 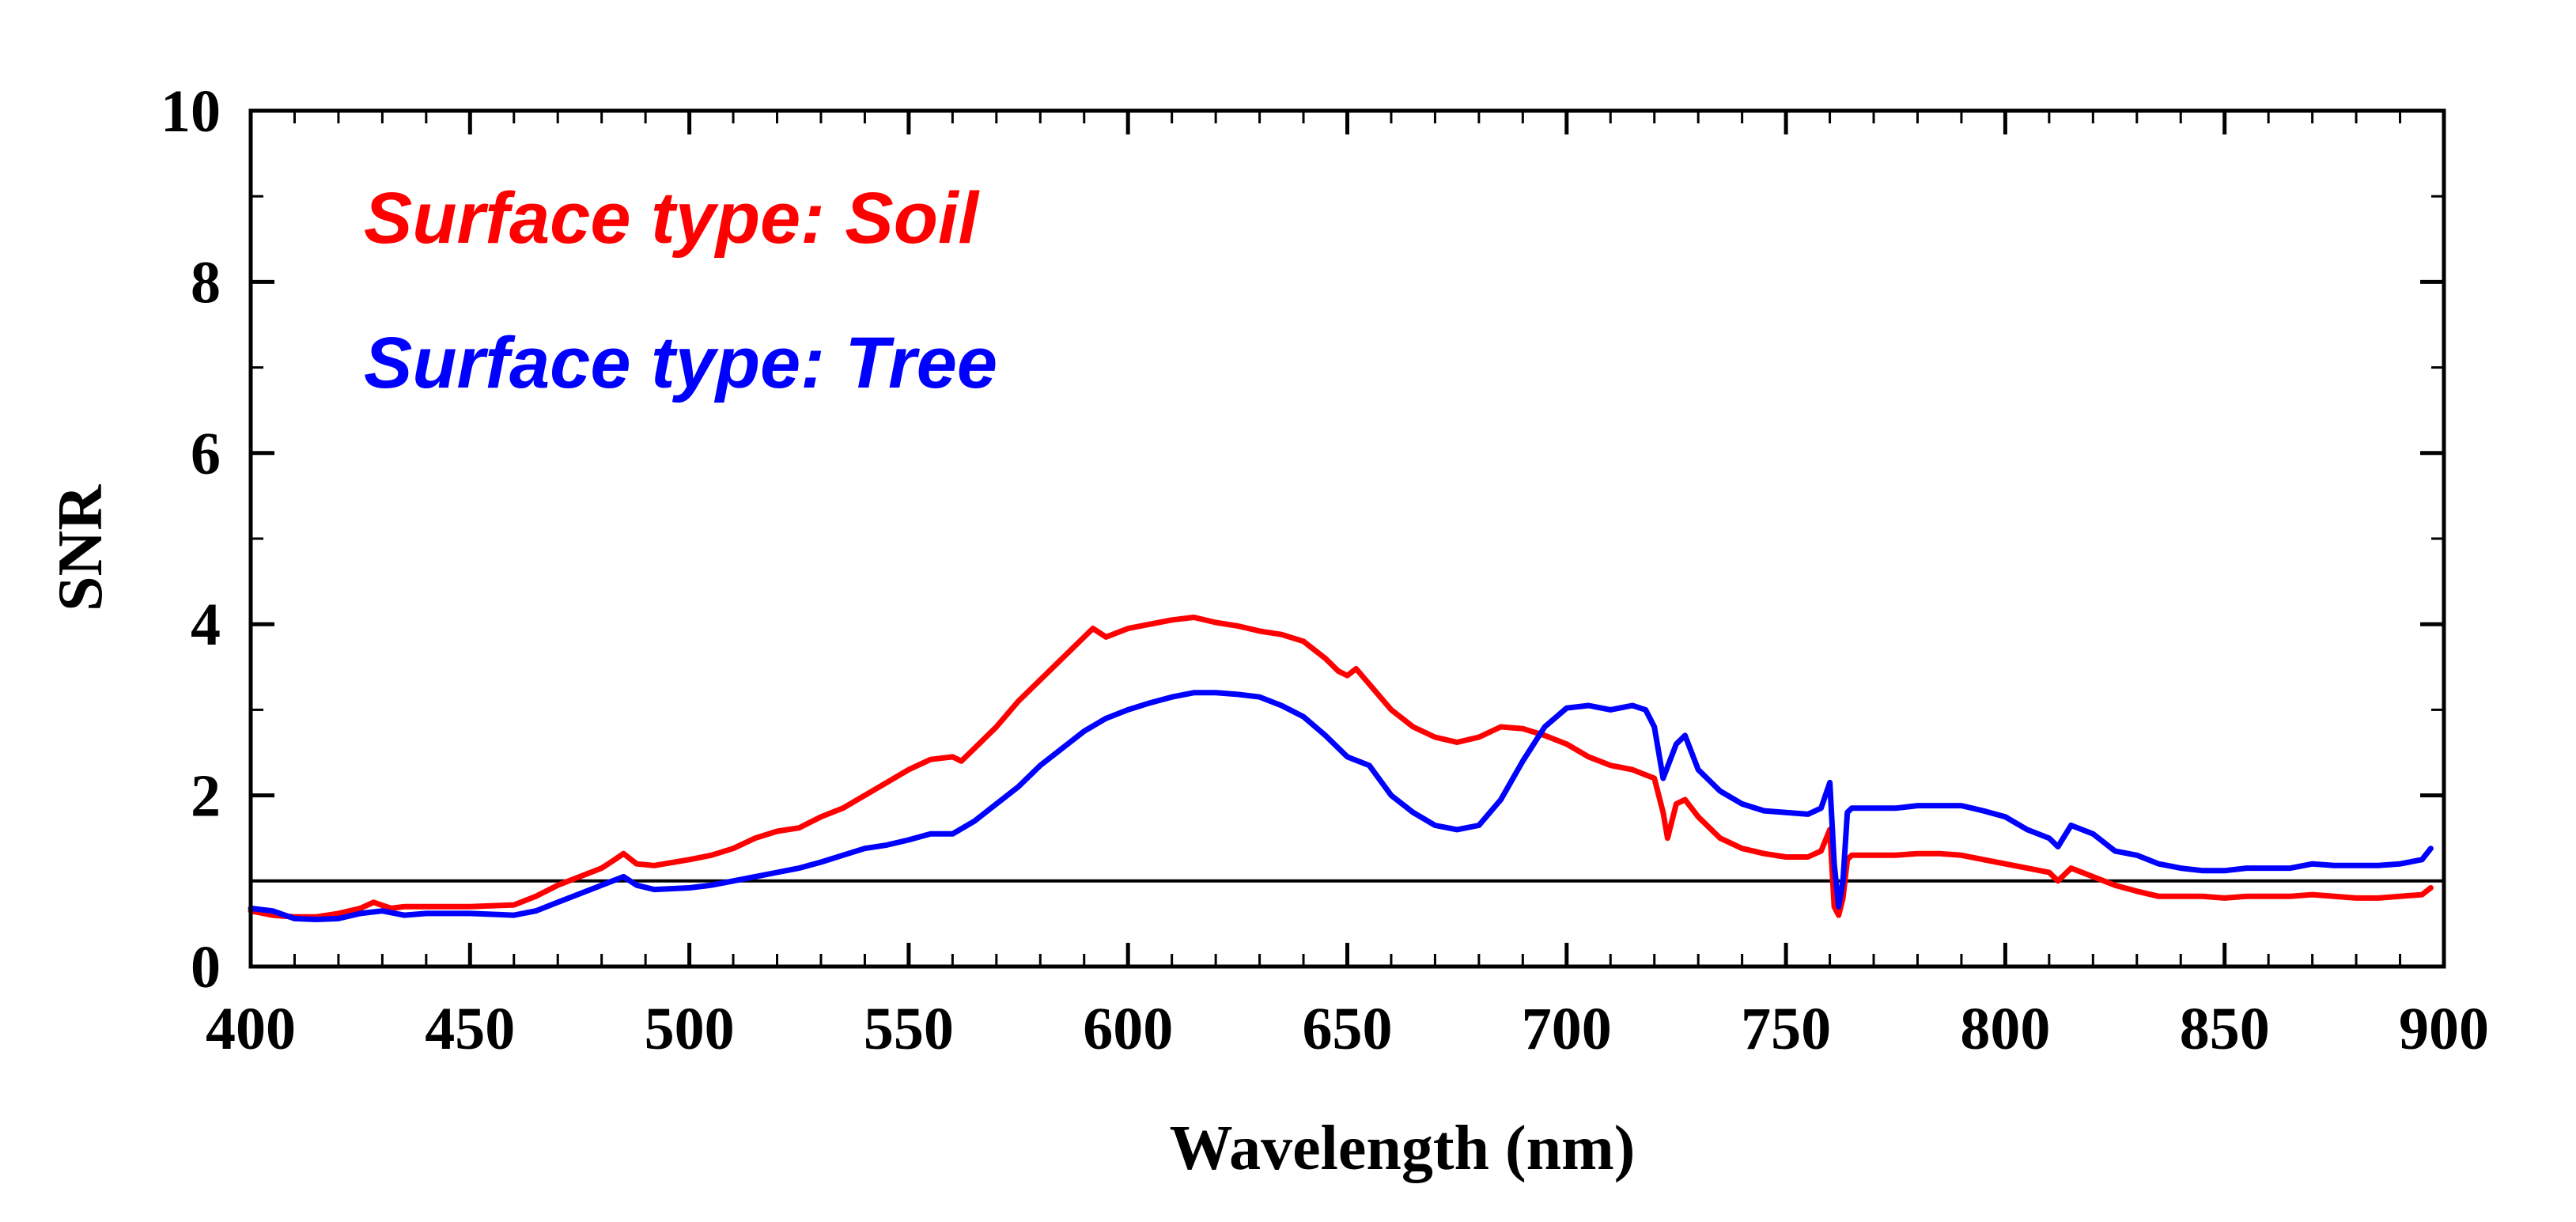 I want to click on y-tick-label: 6, so click(x=206, y=454).